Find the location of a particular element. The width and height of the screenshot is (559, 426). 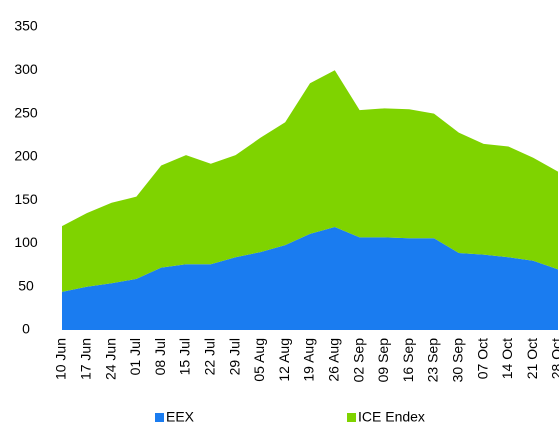

y-tick-label: 200 is located at coordinates (26, 156).